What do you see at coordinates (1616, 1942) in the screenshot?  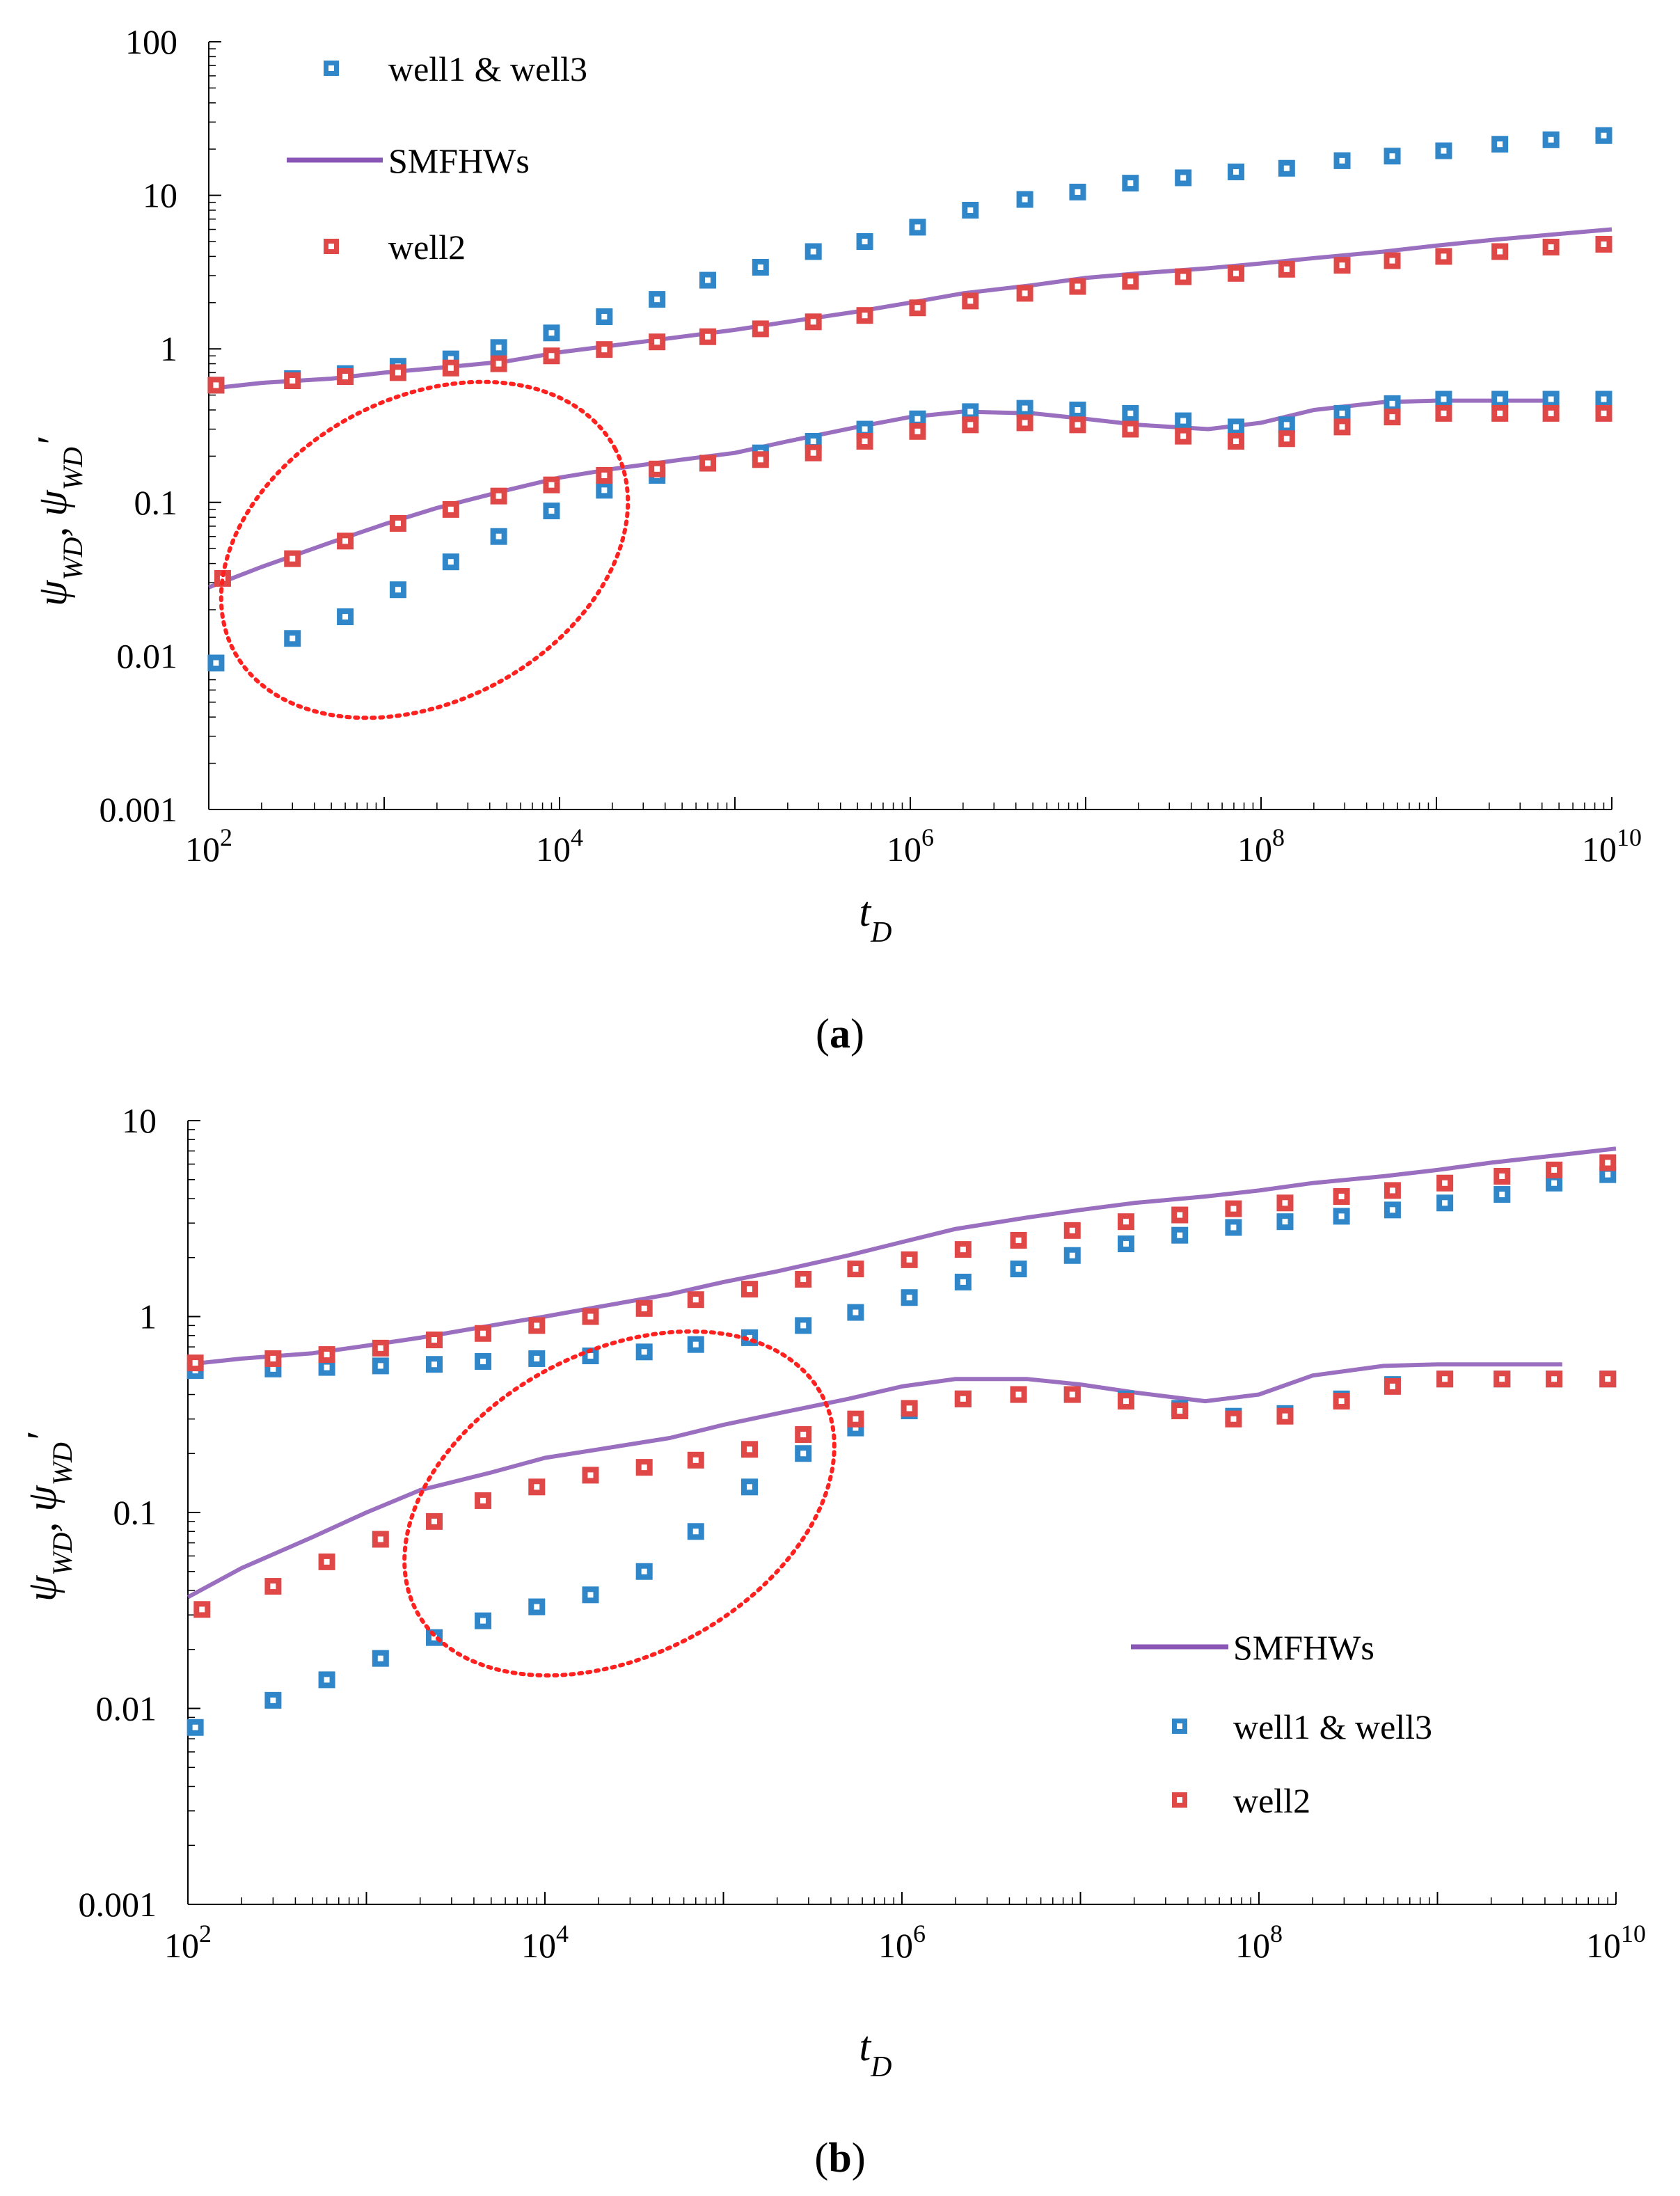 I see `x-tick-label: 1010` at bounding box center [1616, 1942].